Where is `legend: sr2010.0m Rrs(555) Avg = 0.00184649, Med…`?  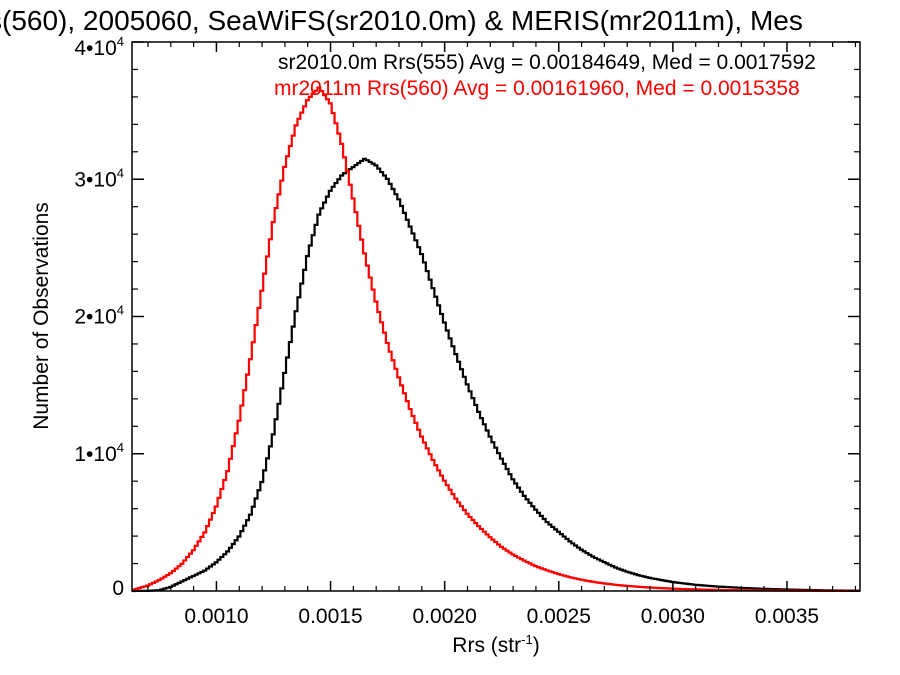
legend: sr2010.0m Rrs(555) Avg = 0.00184649, Med… is located at coordinates (545, 75).